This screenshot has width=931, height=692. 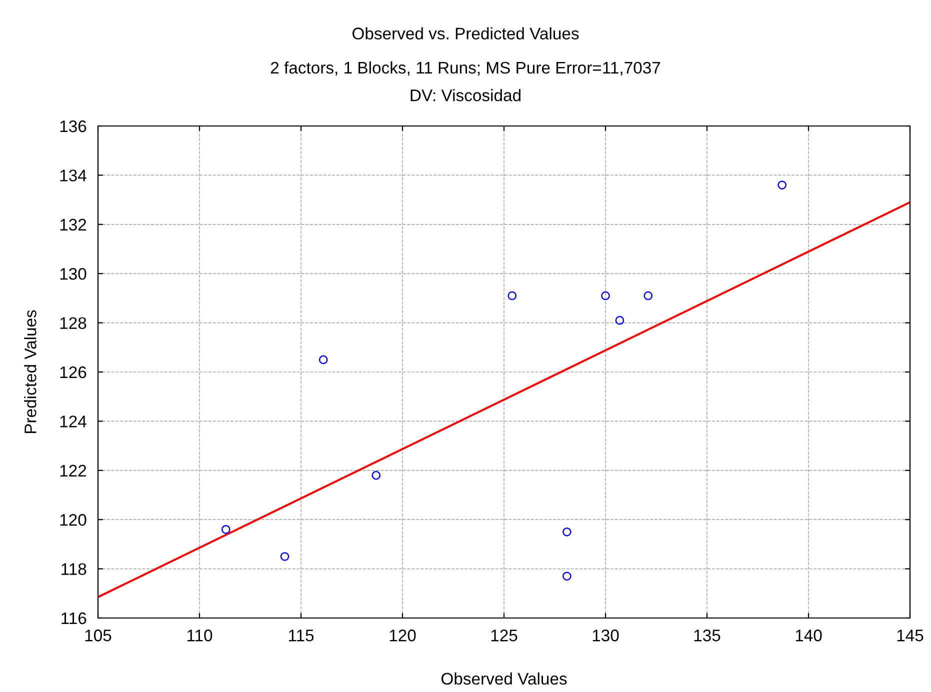 What do you see at coordinates (199, 636) in the screenshot?
I see `x-tick-label: 110` at bounding box center [199, 636].